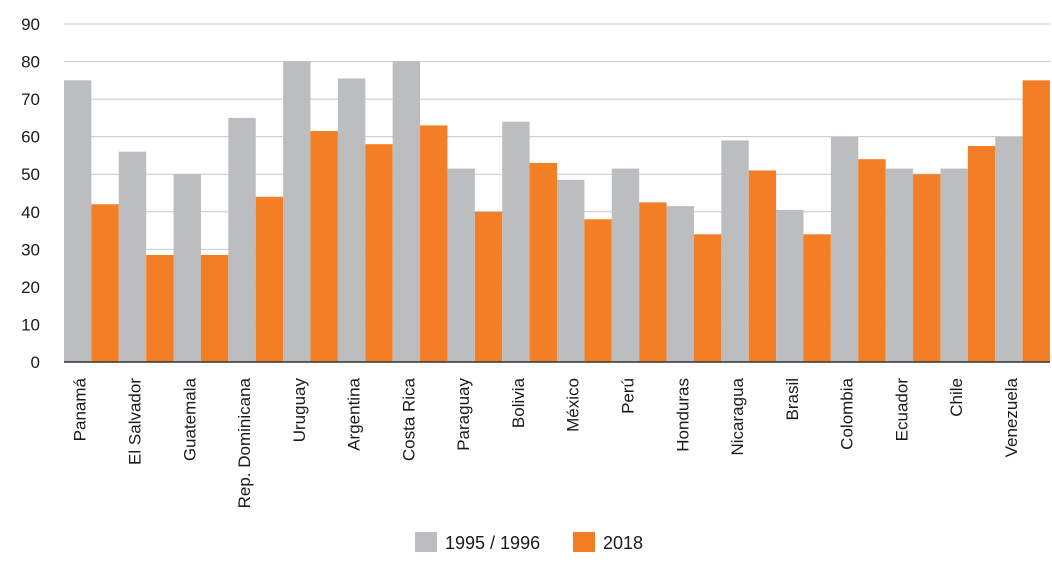  I want to click on y-tick-label: 10, so click(30, 324).